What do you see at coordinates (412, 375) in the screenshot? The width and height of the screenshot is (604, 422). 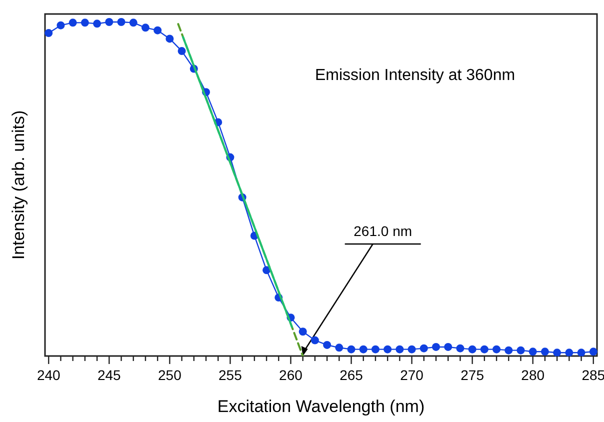 I see `x-tick-label: 270` at bounding box center [412, 375].